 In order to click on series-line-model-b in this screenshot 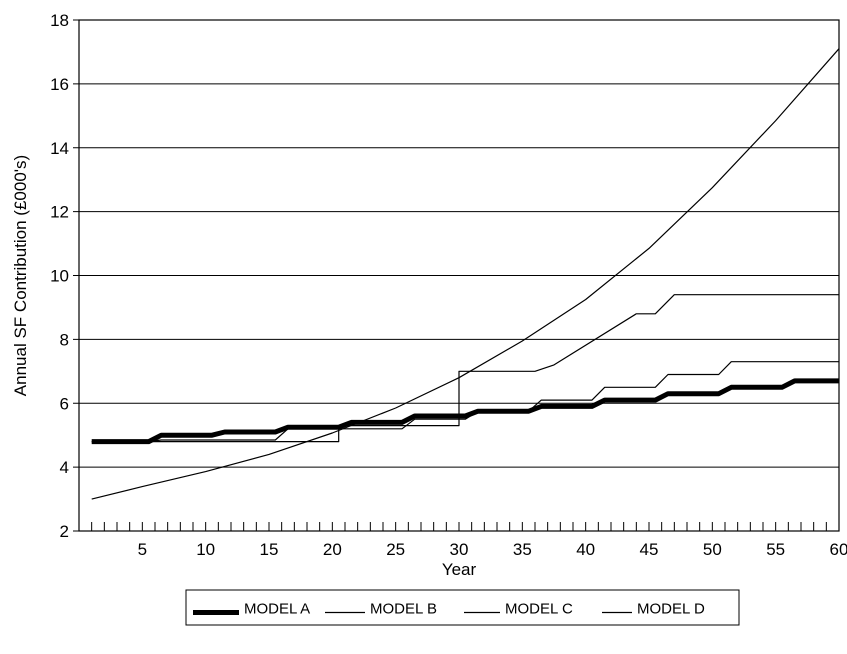, I will do `click(465, 402)`.